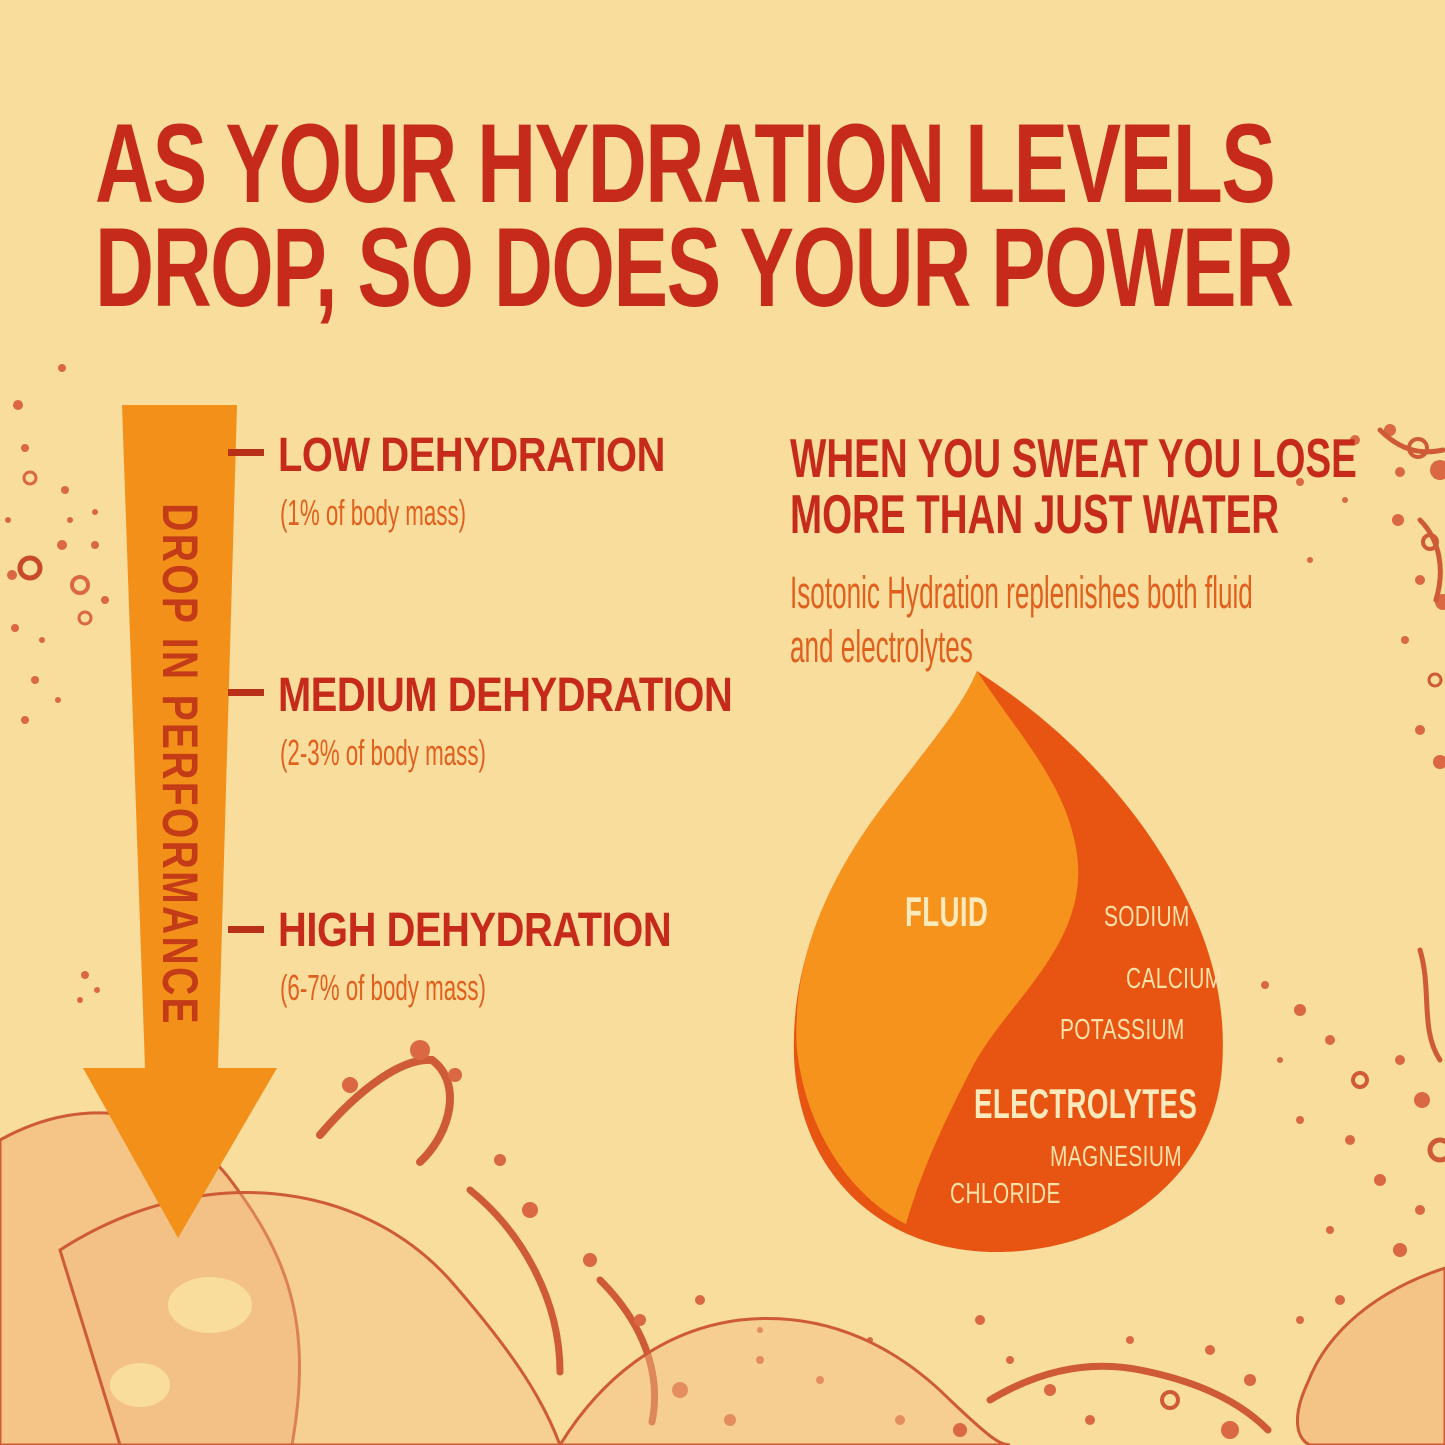  I want to click on tick-high, so click(246, 929).